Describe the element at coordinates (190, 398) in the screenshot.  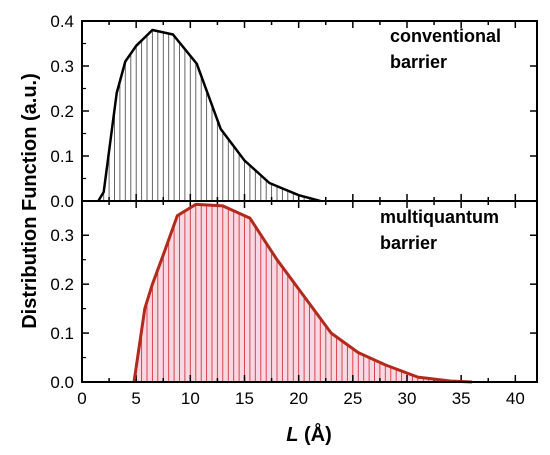
I see `xtick-label: 10` at that location.